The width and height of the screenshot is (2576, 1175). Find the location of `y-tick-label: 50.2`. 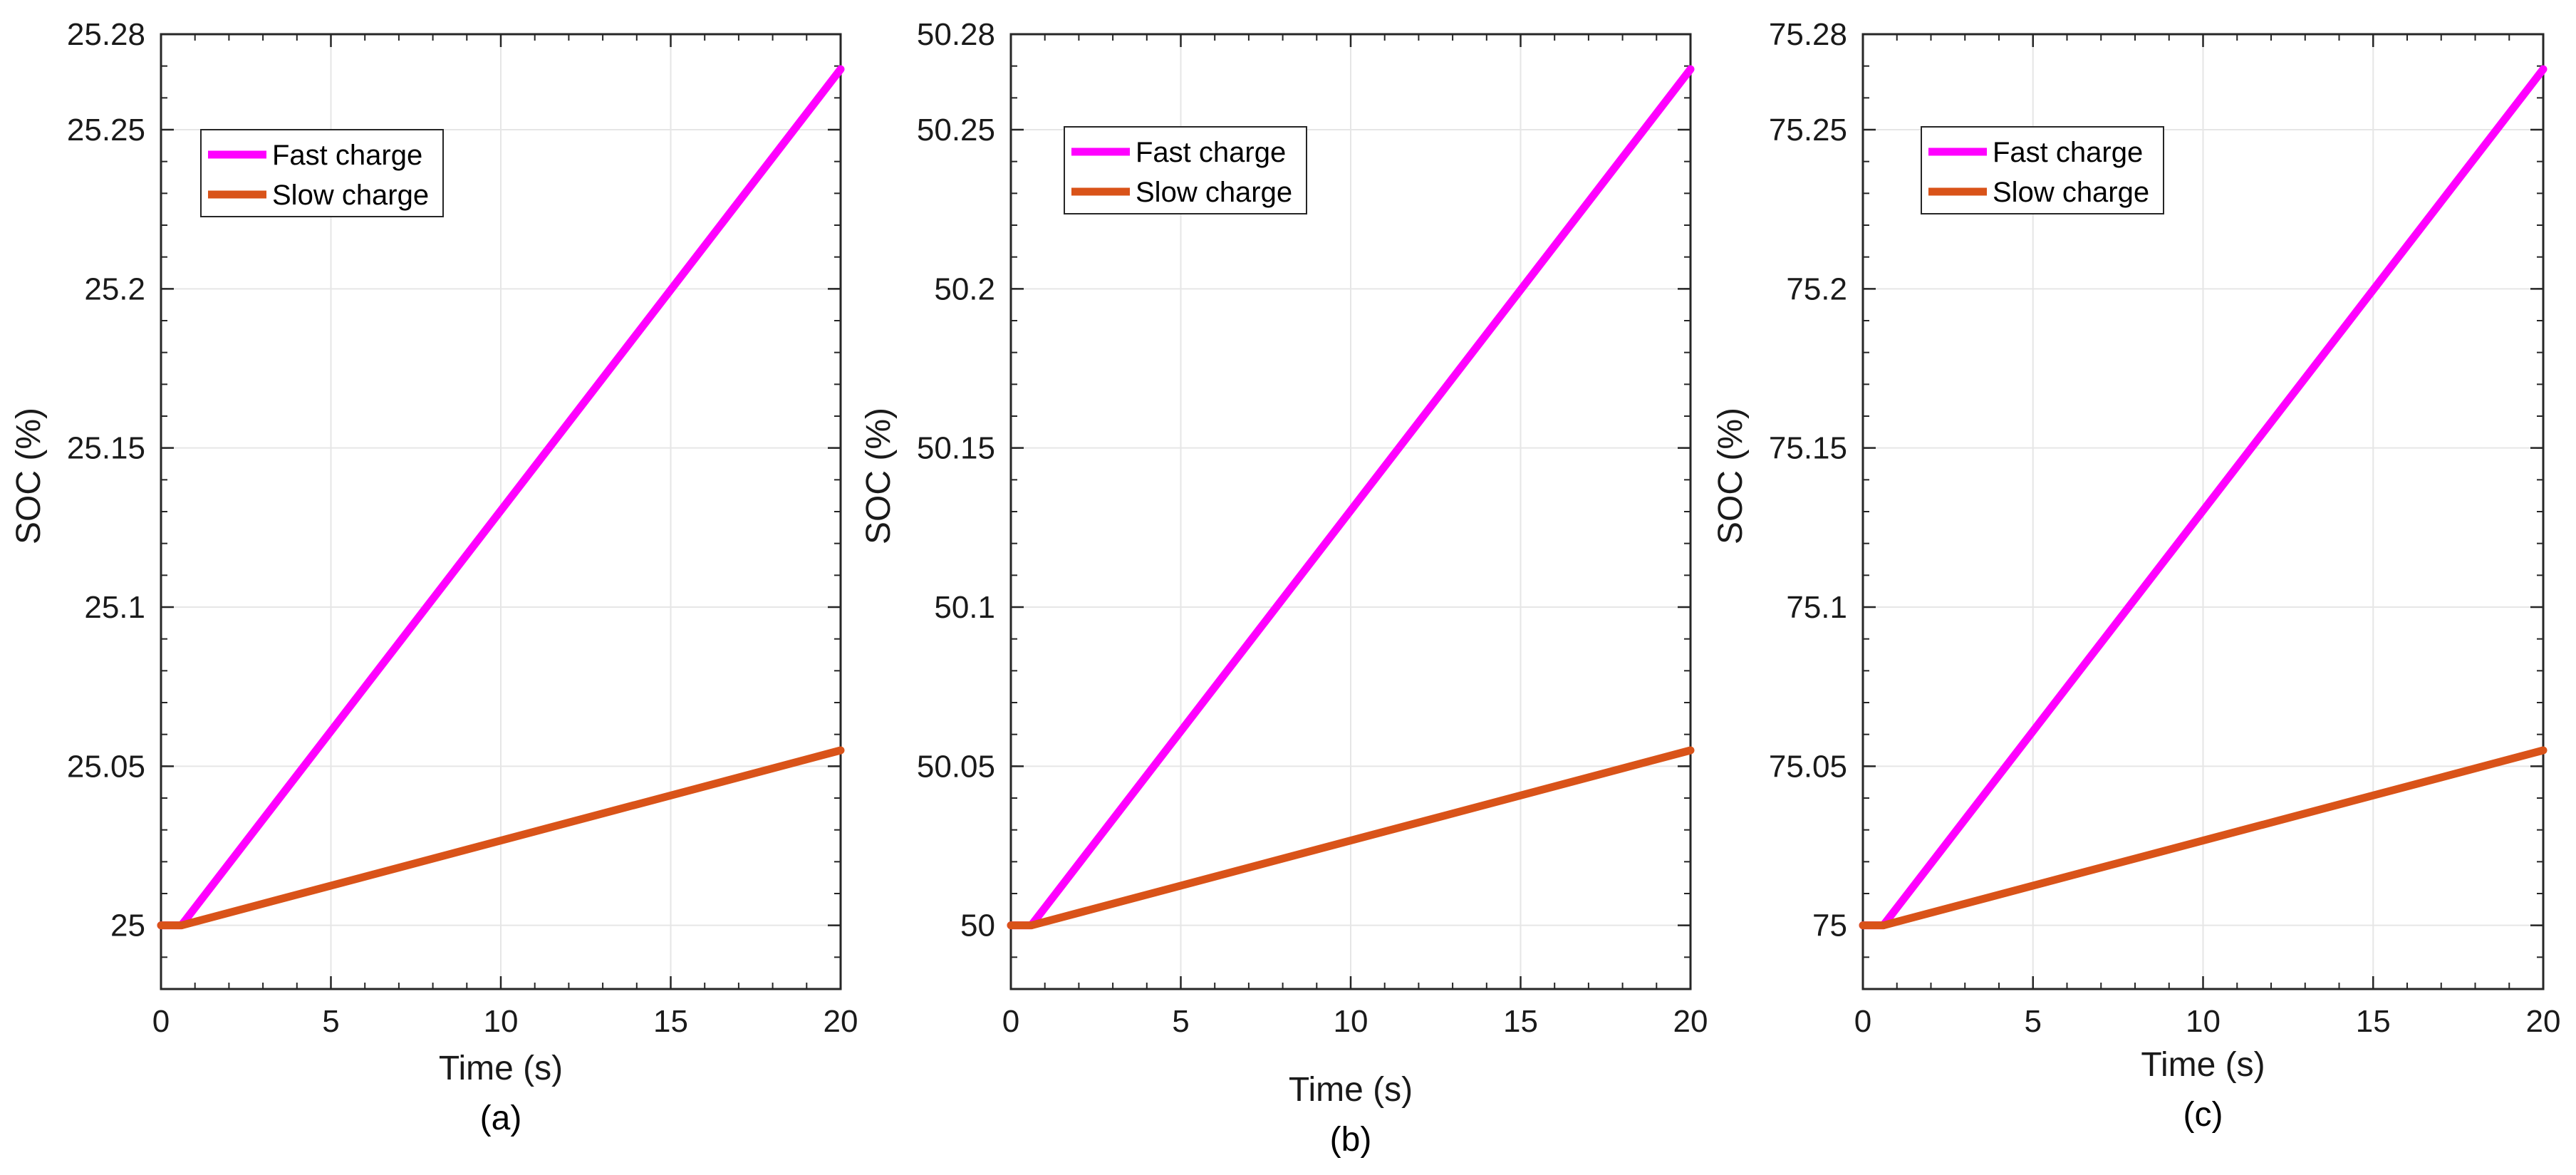

y-tick-label: 50.2 is located at coordinates (964, 289).